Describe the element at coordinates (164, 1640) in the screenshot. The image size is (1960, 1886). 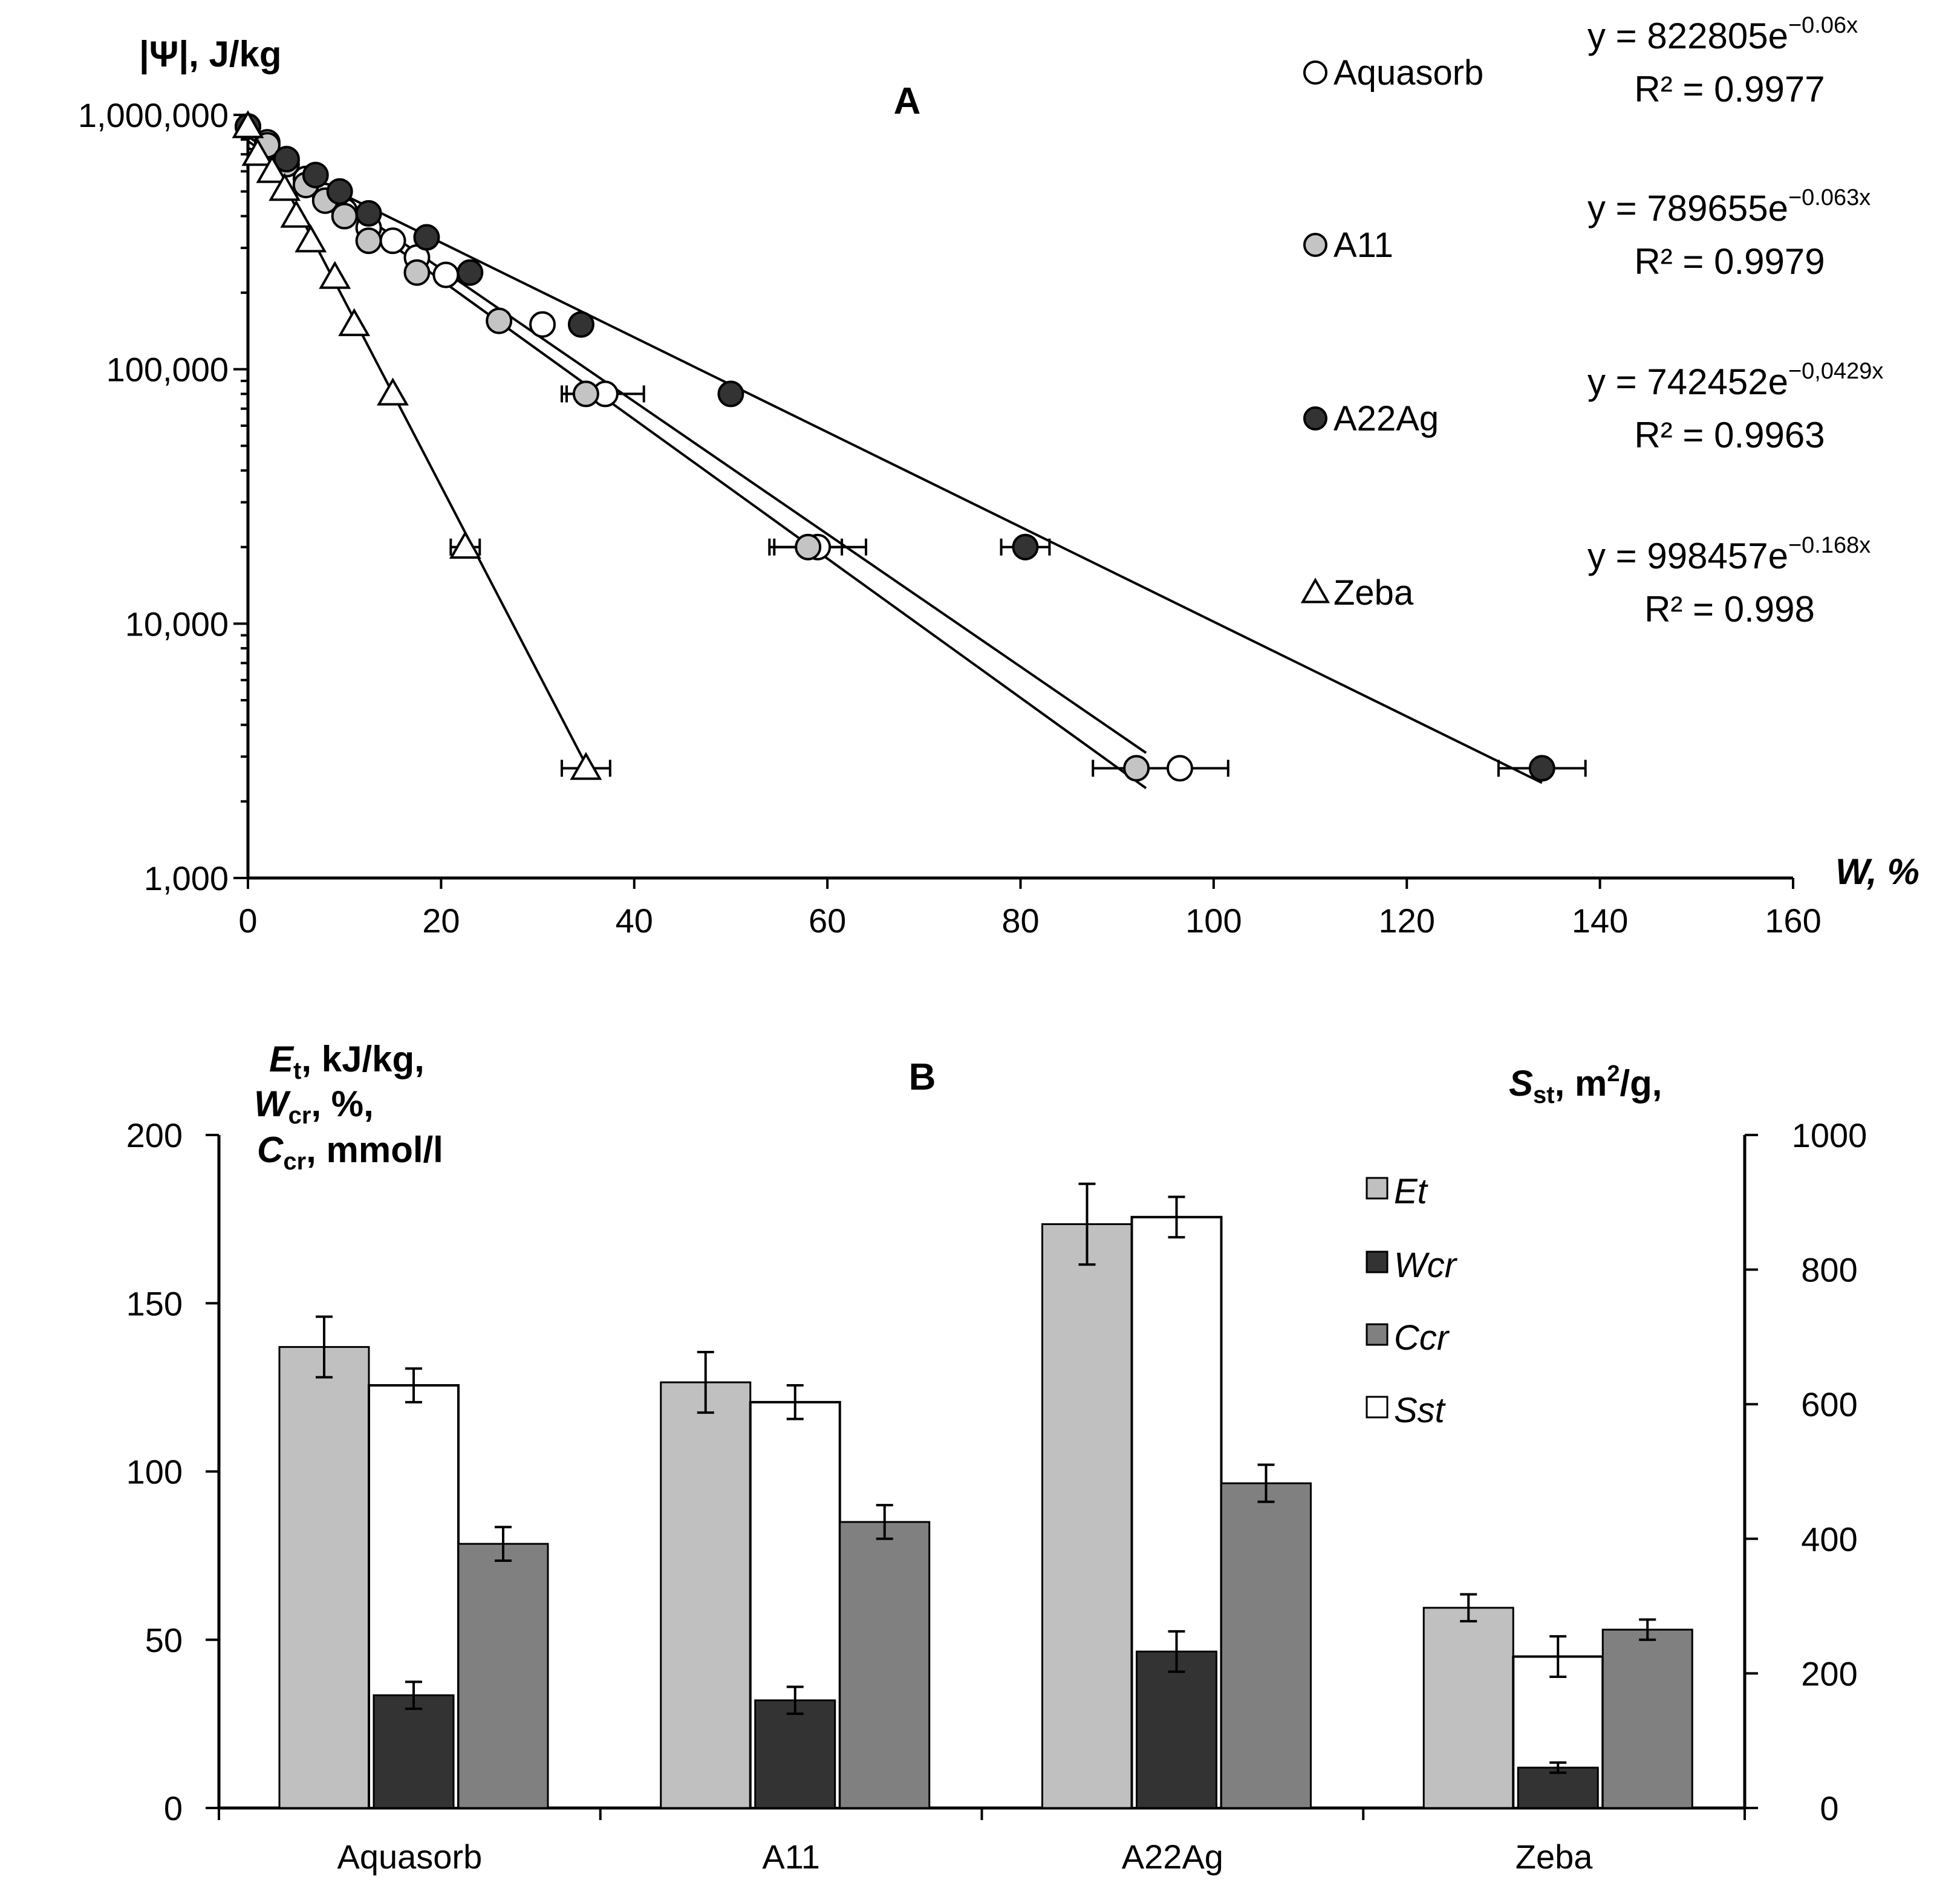
I see `panel-b-left-tick-label: 50` at that location.